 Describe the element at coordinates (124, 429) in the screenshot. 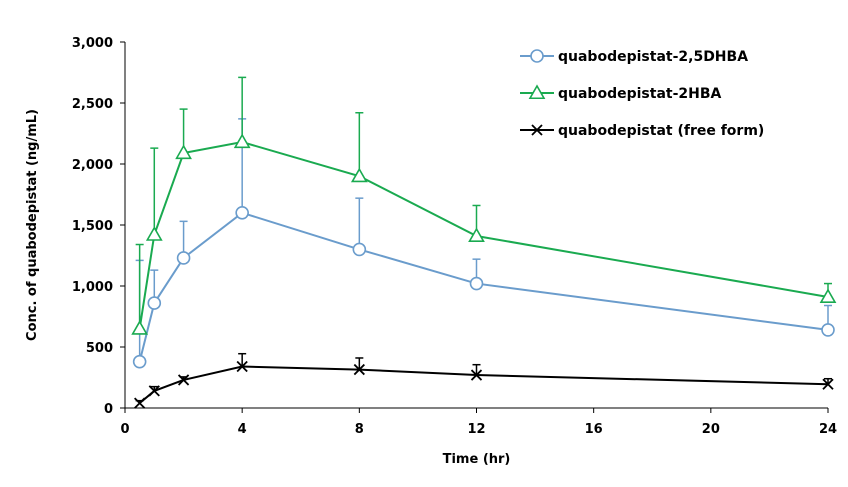

I see `x-tick-label: 0` at that location.